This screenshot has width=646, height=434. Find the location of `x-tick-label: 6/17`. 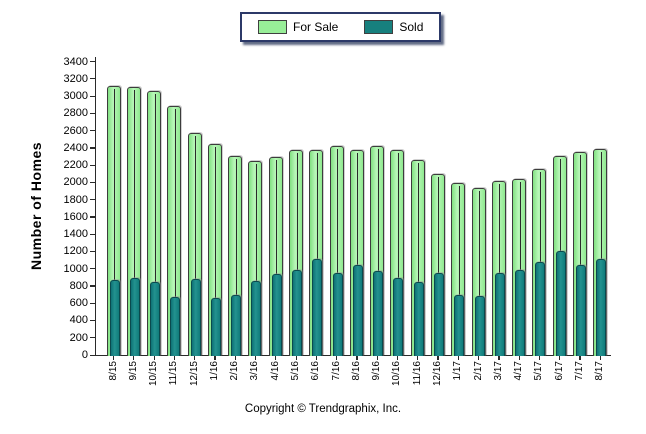

x-tick-label: 6/17 is located at coordinates (559, 371).